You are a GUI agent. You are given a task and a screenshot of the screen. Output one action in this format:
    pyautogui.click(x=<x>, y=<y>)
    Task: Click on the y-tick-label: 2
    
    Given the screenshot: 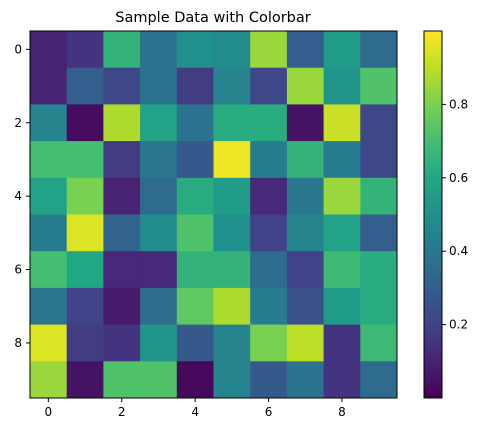 What is the action you would take?
    pyautogui.click(x=18, y=123)
    